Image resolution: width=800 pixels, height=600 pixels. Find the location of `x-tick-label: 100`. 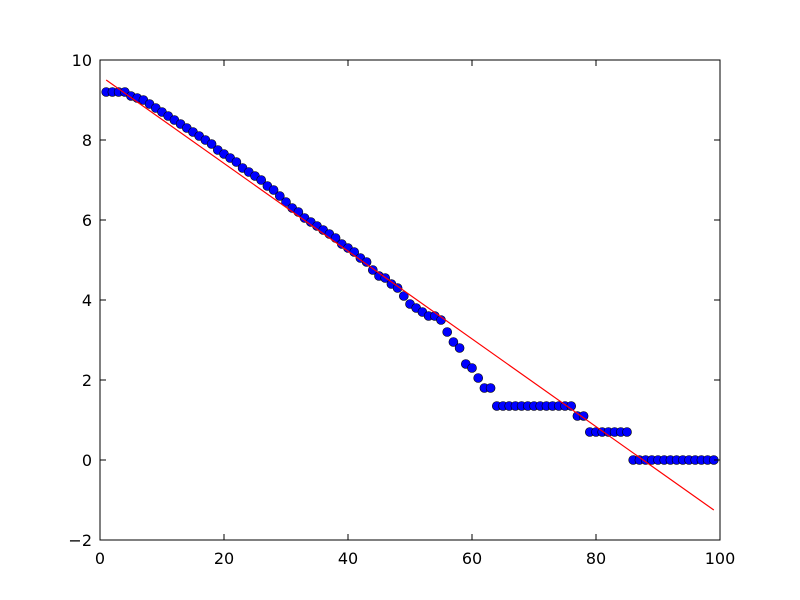

x-tick-label: 100 is located at coordinates (720, 558).